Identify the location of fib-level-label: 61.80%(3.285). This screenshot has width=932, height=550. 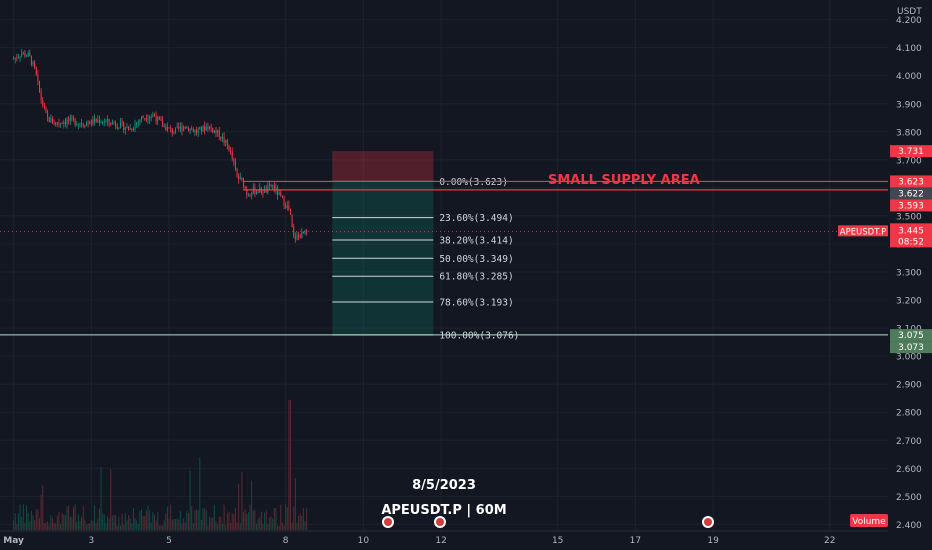
(476, 277).